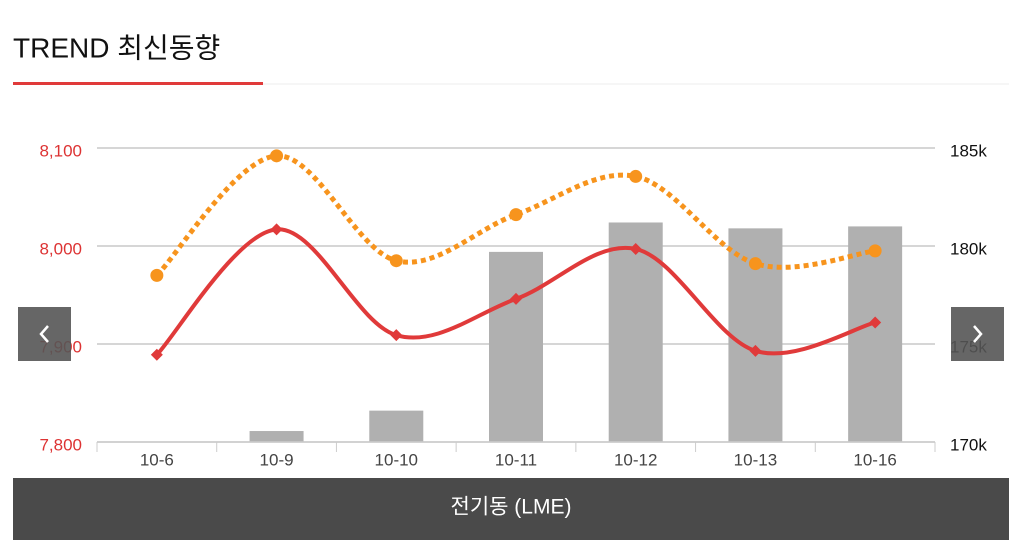 The image size is (1023, 557). What do you see at coordinates (60, 444) in the screenshot?
I see `y-tick-label: 7,800` at bounding box center [60, 444].